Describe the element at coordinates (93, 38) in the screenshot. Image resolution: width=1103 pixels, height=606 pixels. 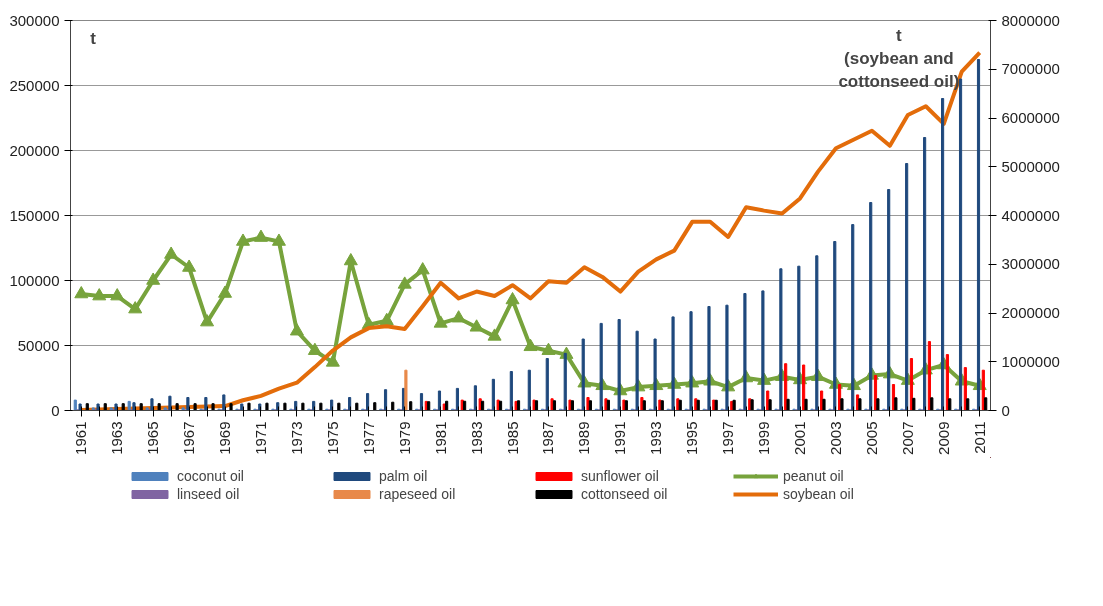
I see `y-axis-title: t` at that location.